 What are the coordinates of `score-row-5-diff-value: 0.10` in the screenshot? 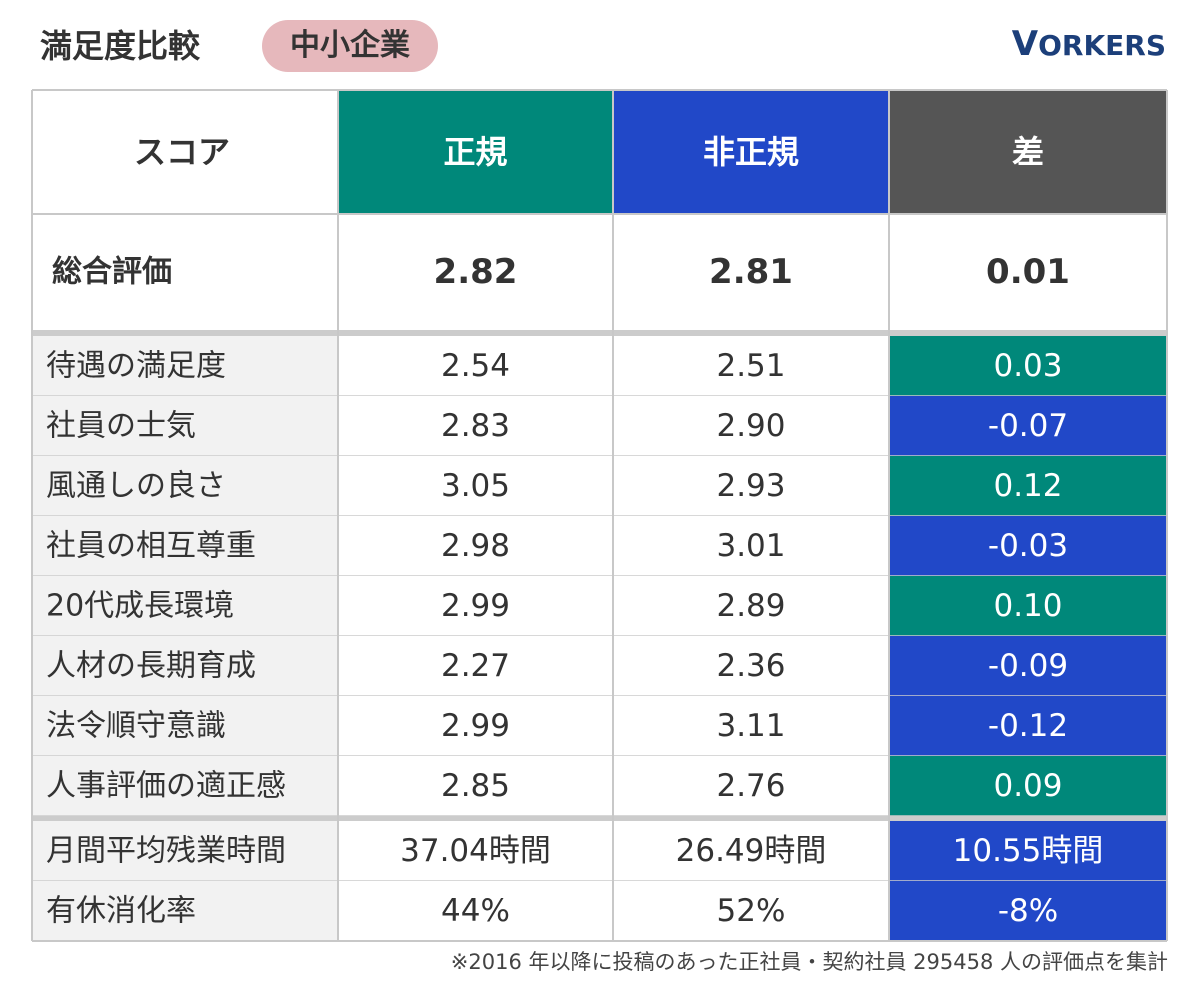 It's located at (1027, 606).